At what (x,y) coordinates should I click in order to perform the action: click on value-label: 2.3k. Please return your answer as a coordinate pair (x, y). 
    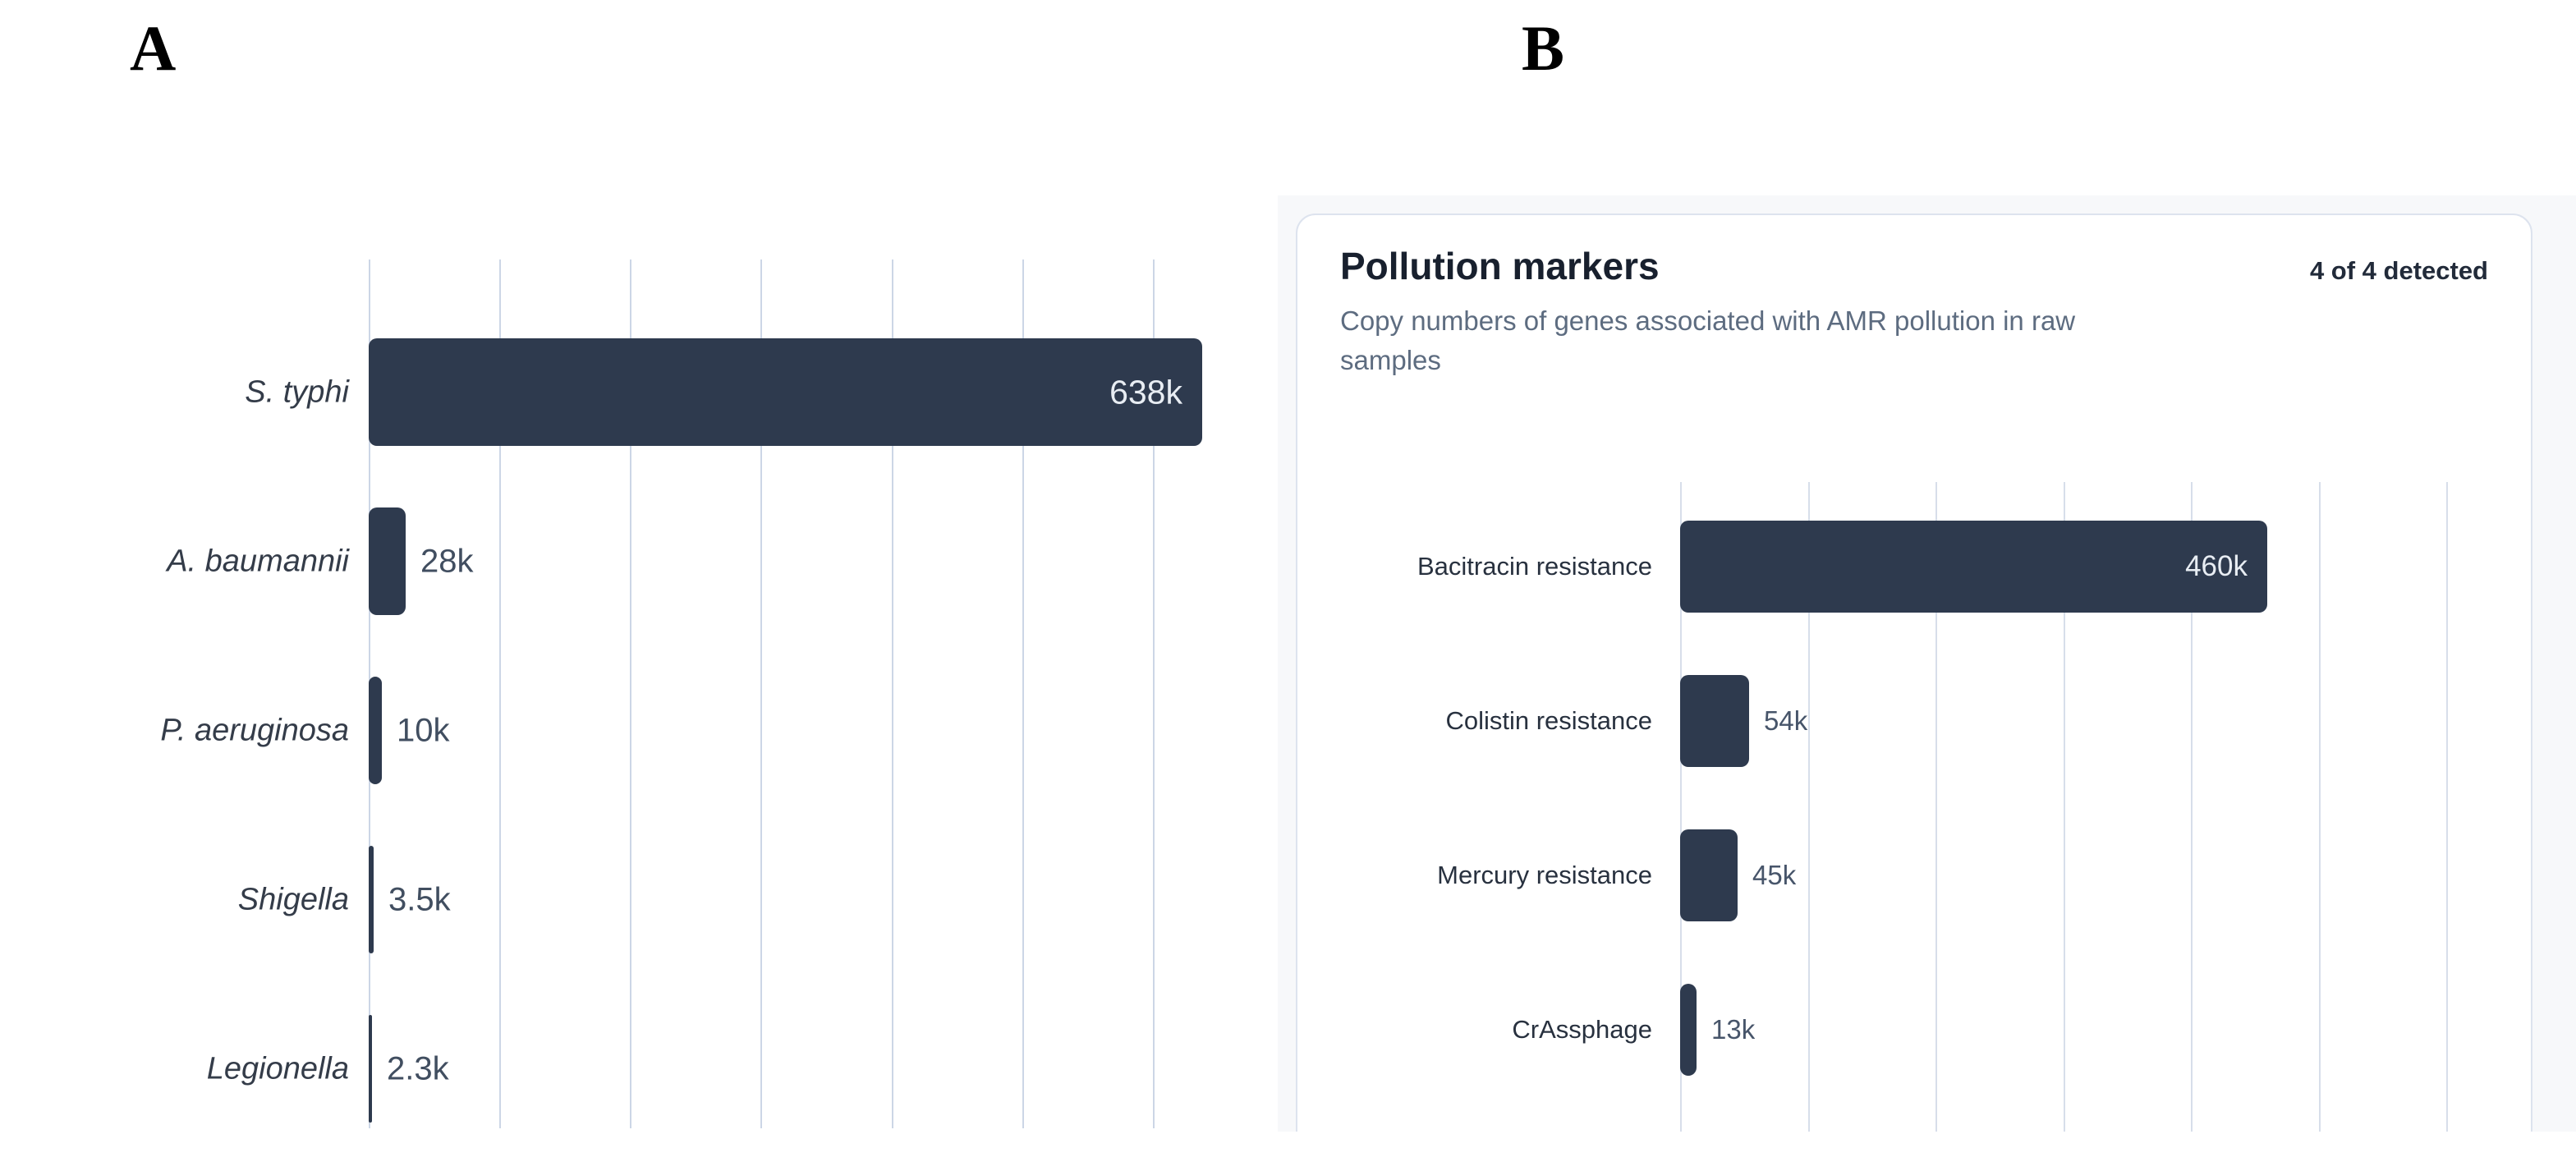
    Looking at the image, I should click on (418, 1068).